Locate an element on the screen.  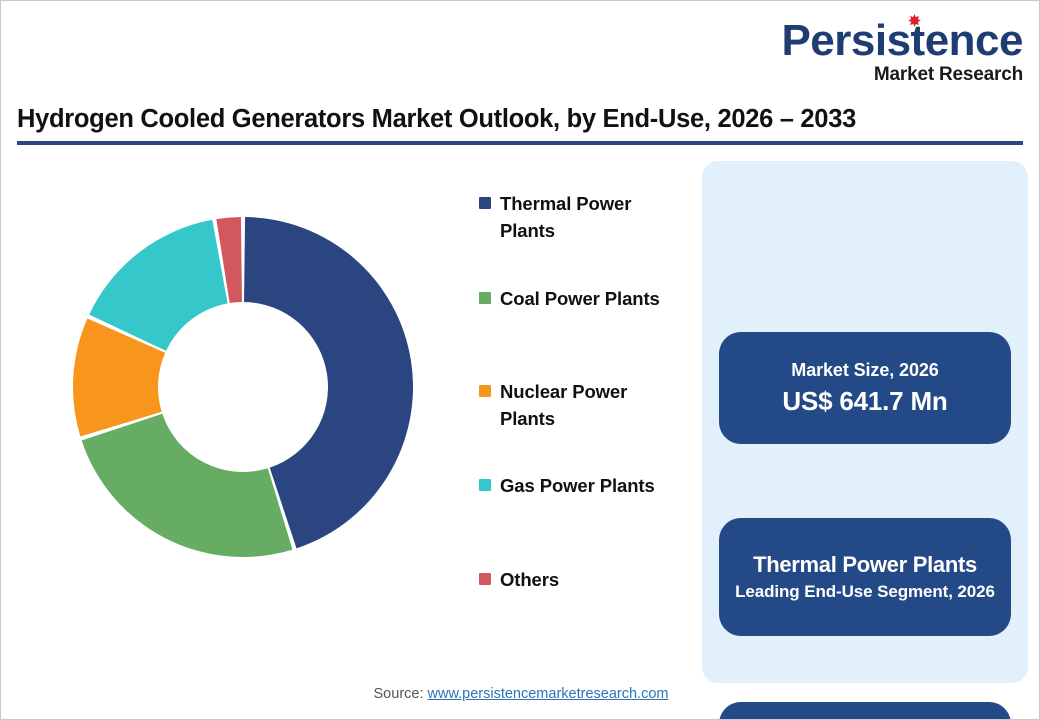
highlight-card-market-size: Market Size, 2026 US$ 641.7 Mn is located at coordinates (865, 388).